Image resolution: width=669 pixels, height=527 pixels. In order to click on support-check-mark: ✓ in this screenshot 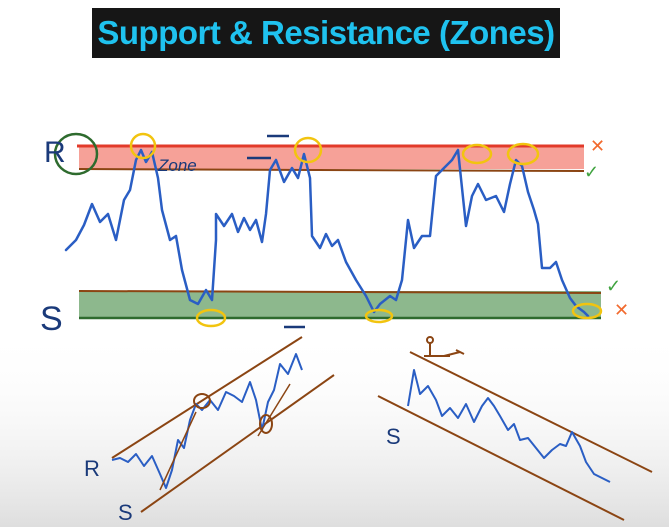, I will do `click(613, 286)`.